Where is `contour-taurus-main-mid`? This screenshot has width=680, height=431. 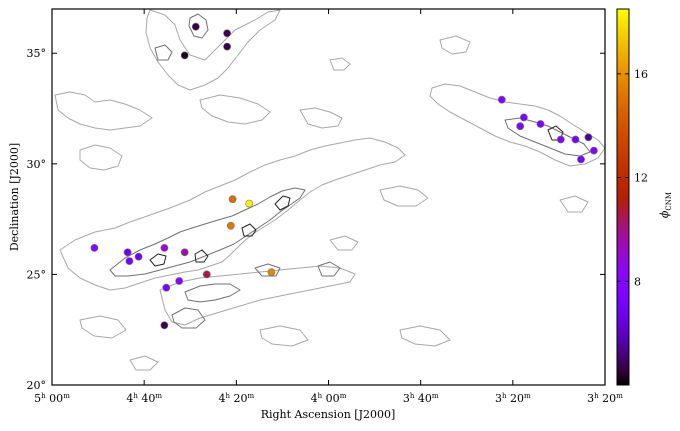 contour-taurus-main-mid is located at coordinates (207, 232).